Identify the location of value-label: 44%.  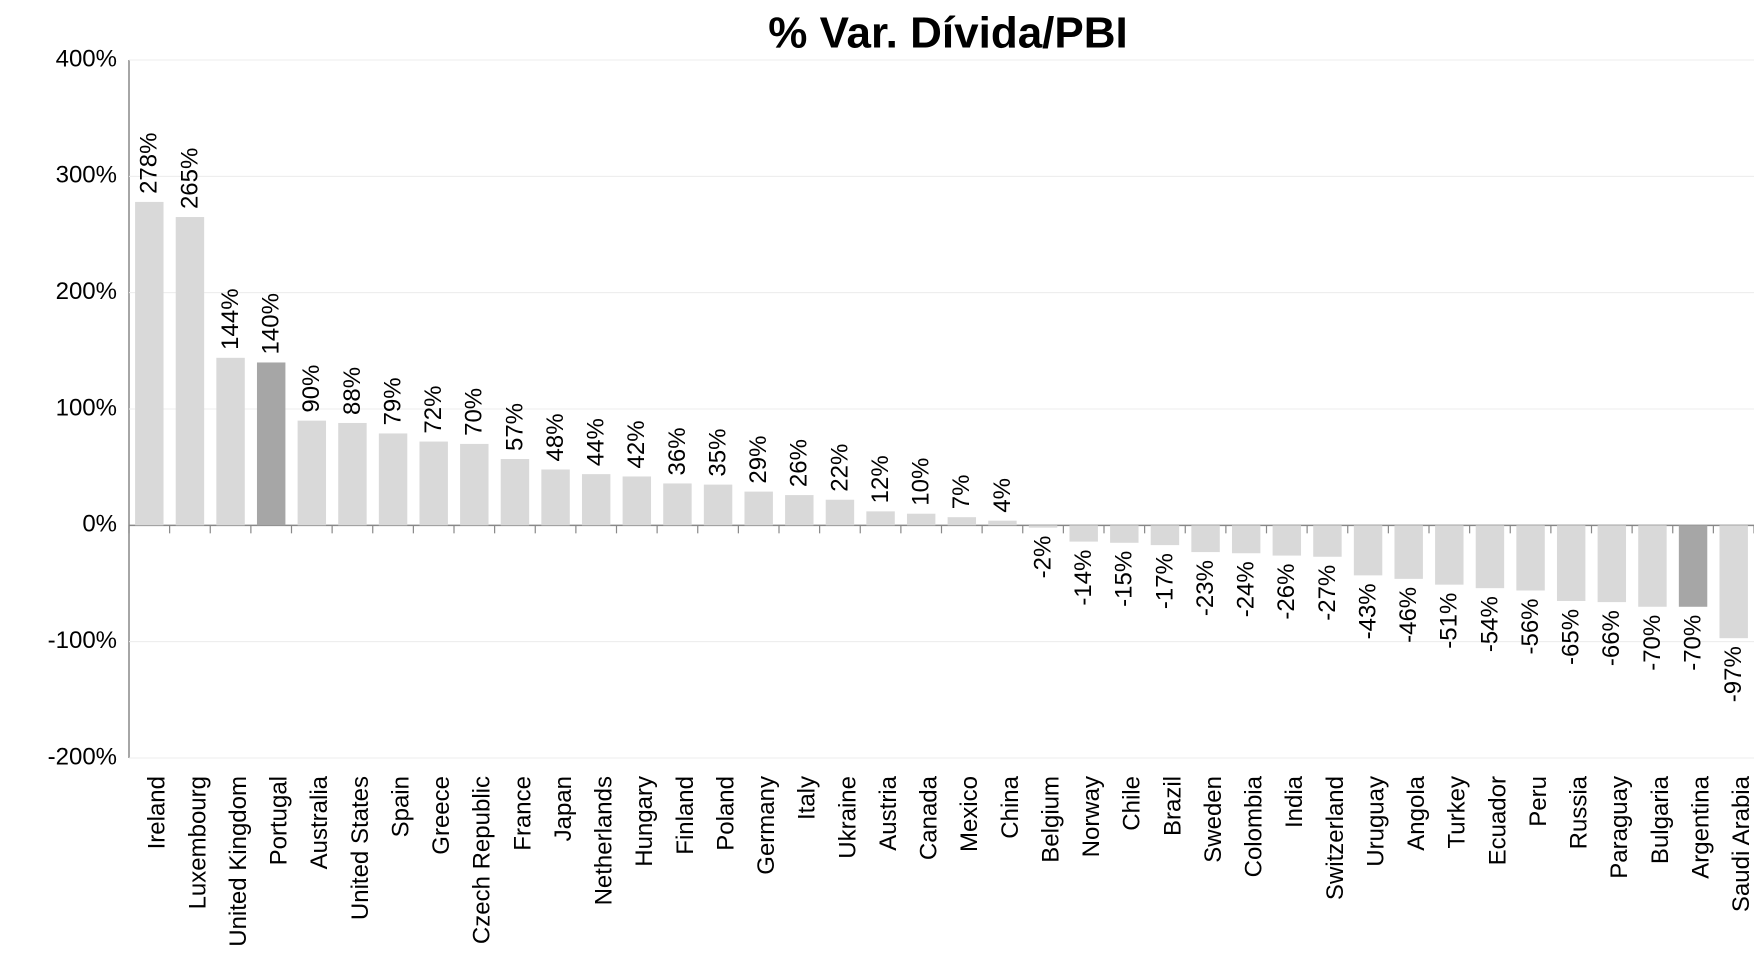
(596, 442).